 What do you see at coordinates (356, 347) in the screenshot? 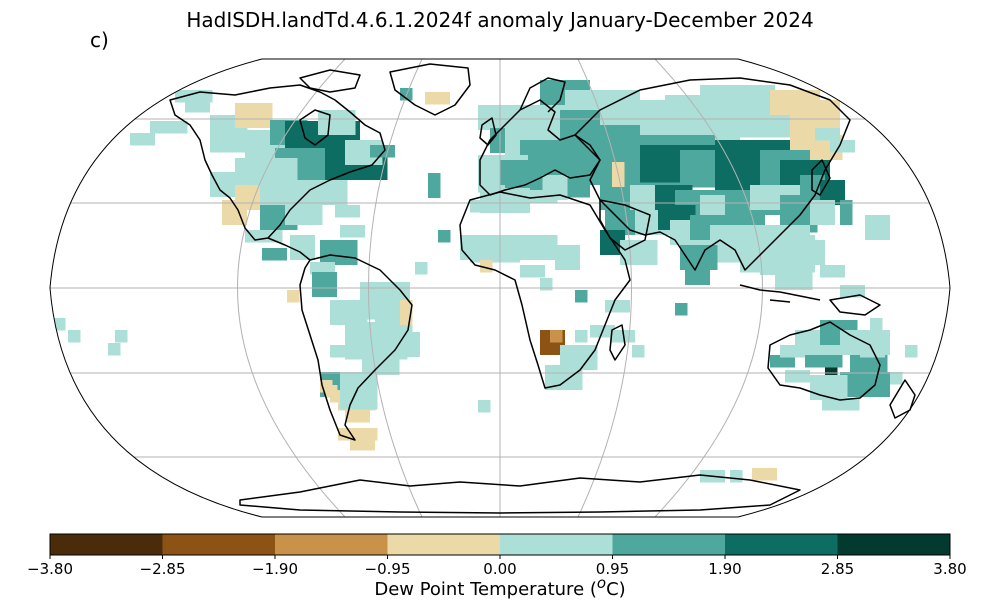
I see `coast-south-america` at bounding box center [356, 347].